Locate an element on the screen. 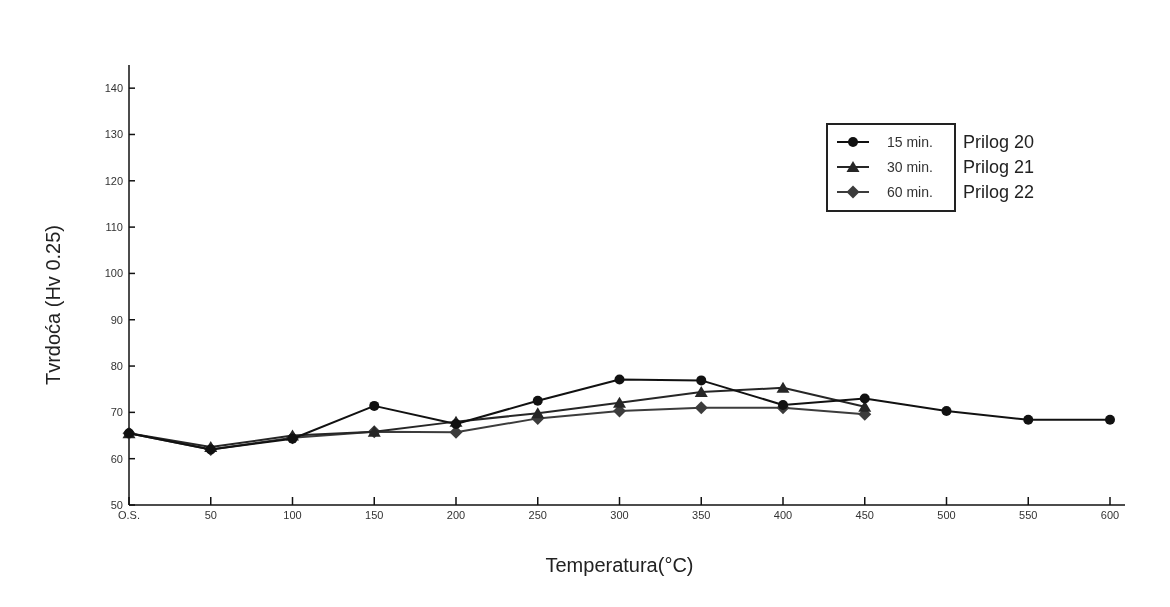 This screenshot has height=607, width=1170. x-tick-label: 200 is located at coordinates (456, 515).